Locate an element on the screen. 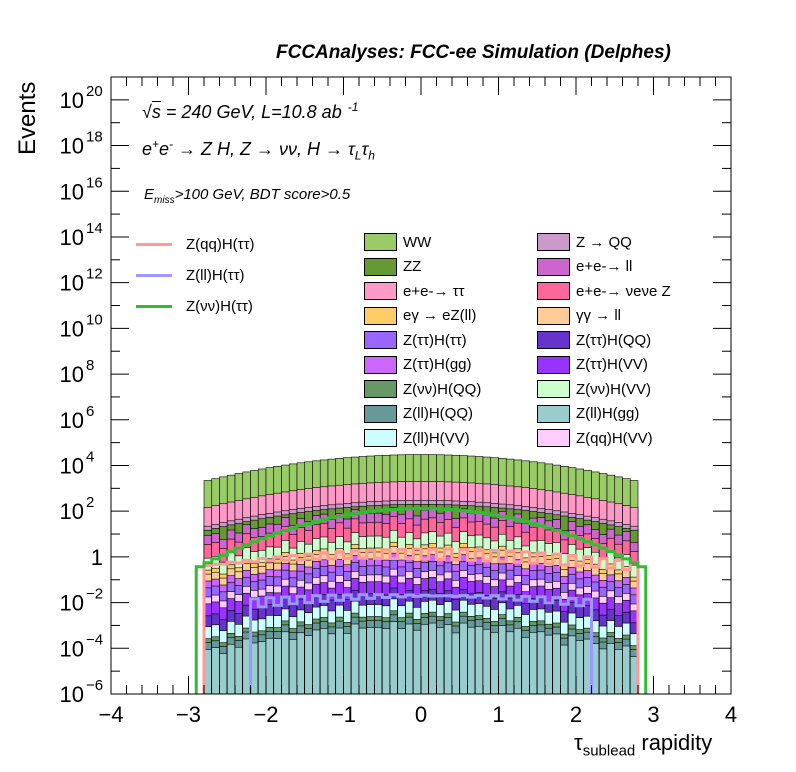 This screenshot has height=772, width=796. lumi-exponent: -1 is located at coordinates (353, 107).